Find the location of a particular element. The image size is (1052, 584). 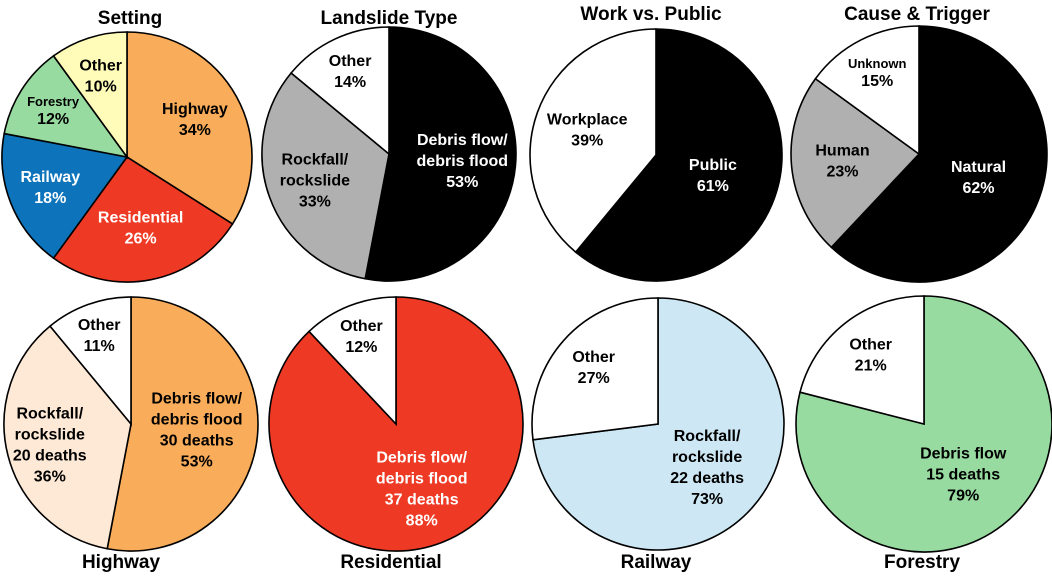

pie-work-vs-public: Work vs. Public Public 61% Workplace 39% is located at coordinates (656, 143).